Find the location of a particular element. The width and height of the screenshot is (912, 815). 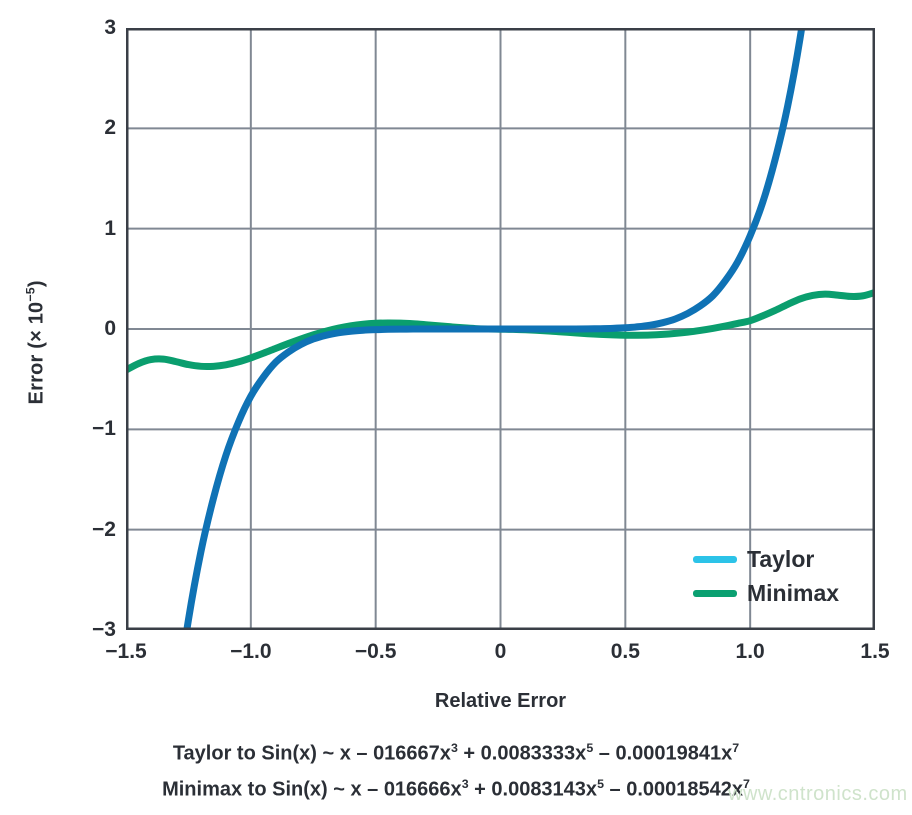

watermark: www.cntronics.com is located at coordinates (818, 794).